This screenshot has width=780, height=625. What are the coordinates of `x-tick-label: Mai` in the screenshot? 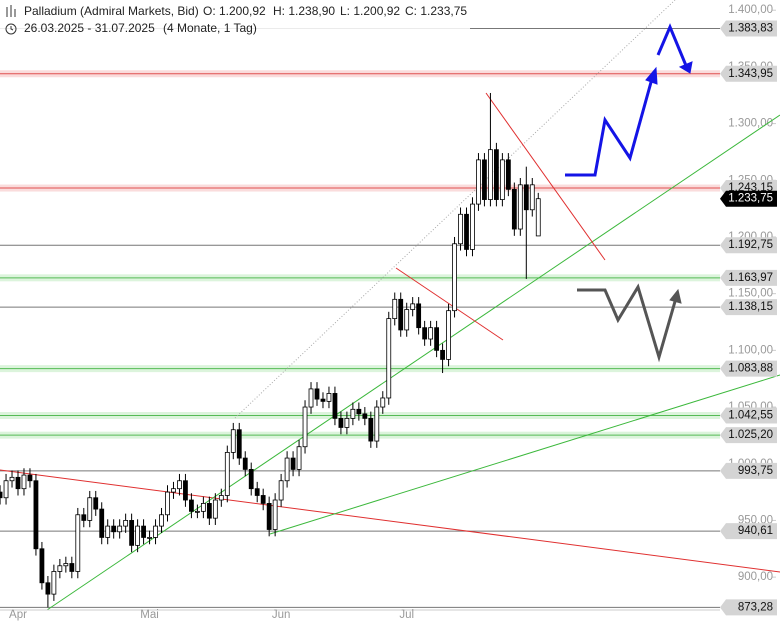 It's located at (149, 615).